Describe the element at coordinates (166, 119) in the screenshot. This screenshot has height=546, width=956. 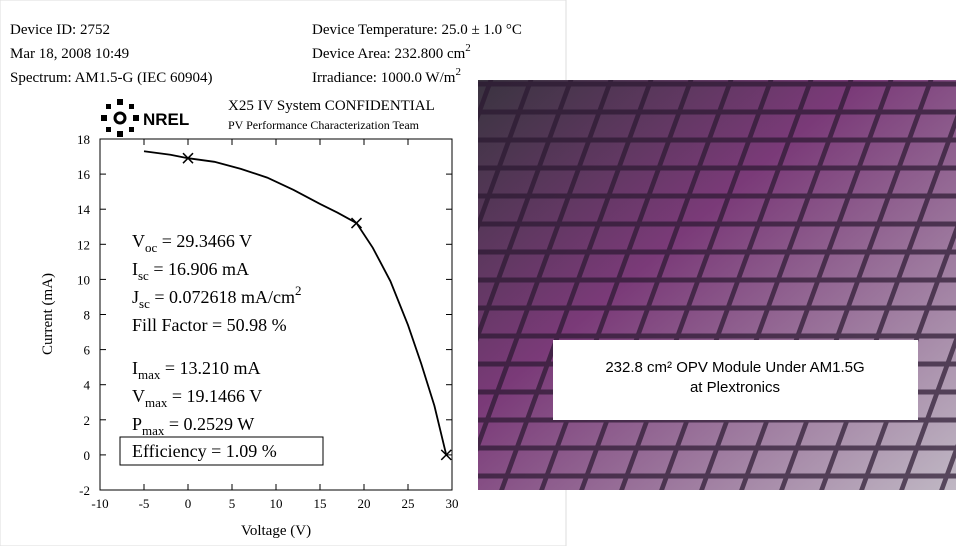
I see `logo-text: NREL` at that location.